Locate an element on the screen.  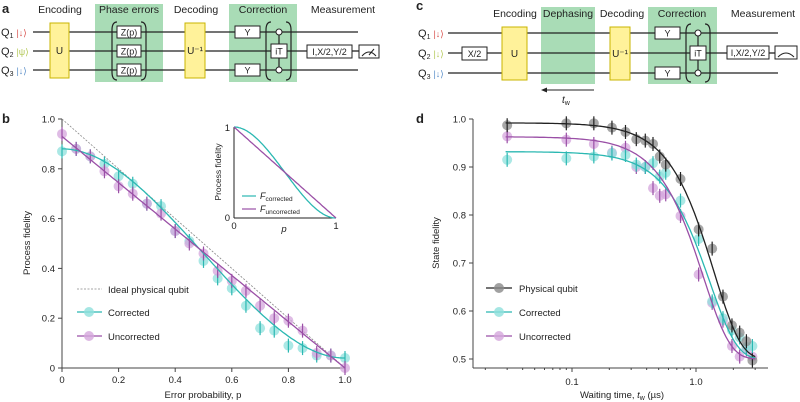
y-gate-label: Y is located at coordinates (247, 71).